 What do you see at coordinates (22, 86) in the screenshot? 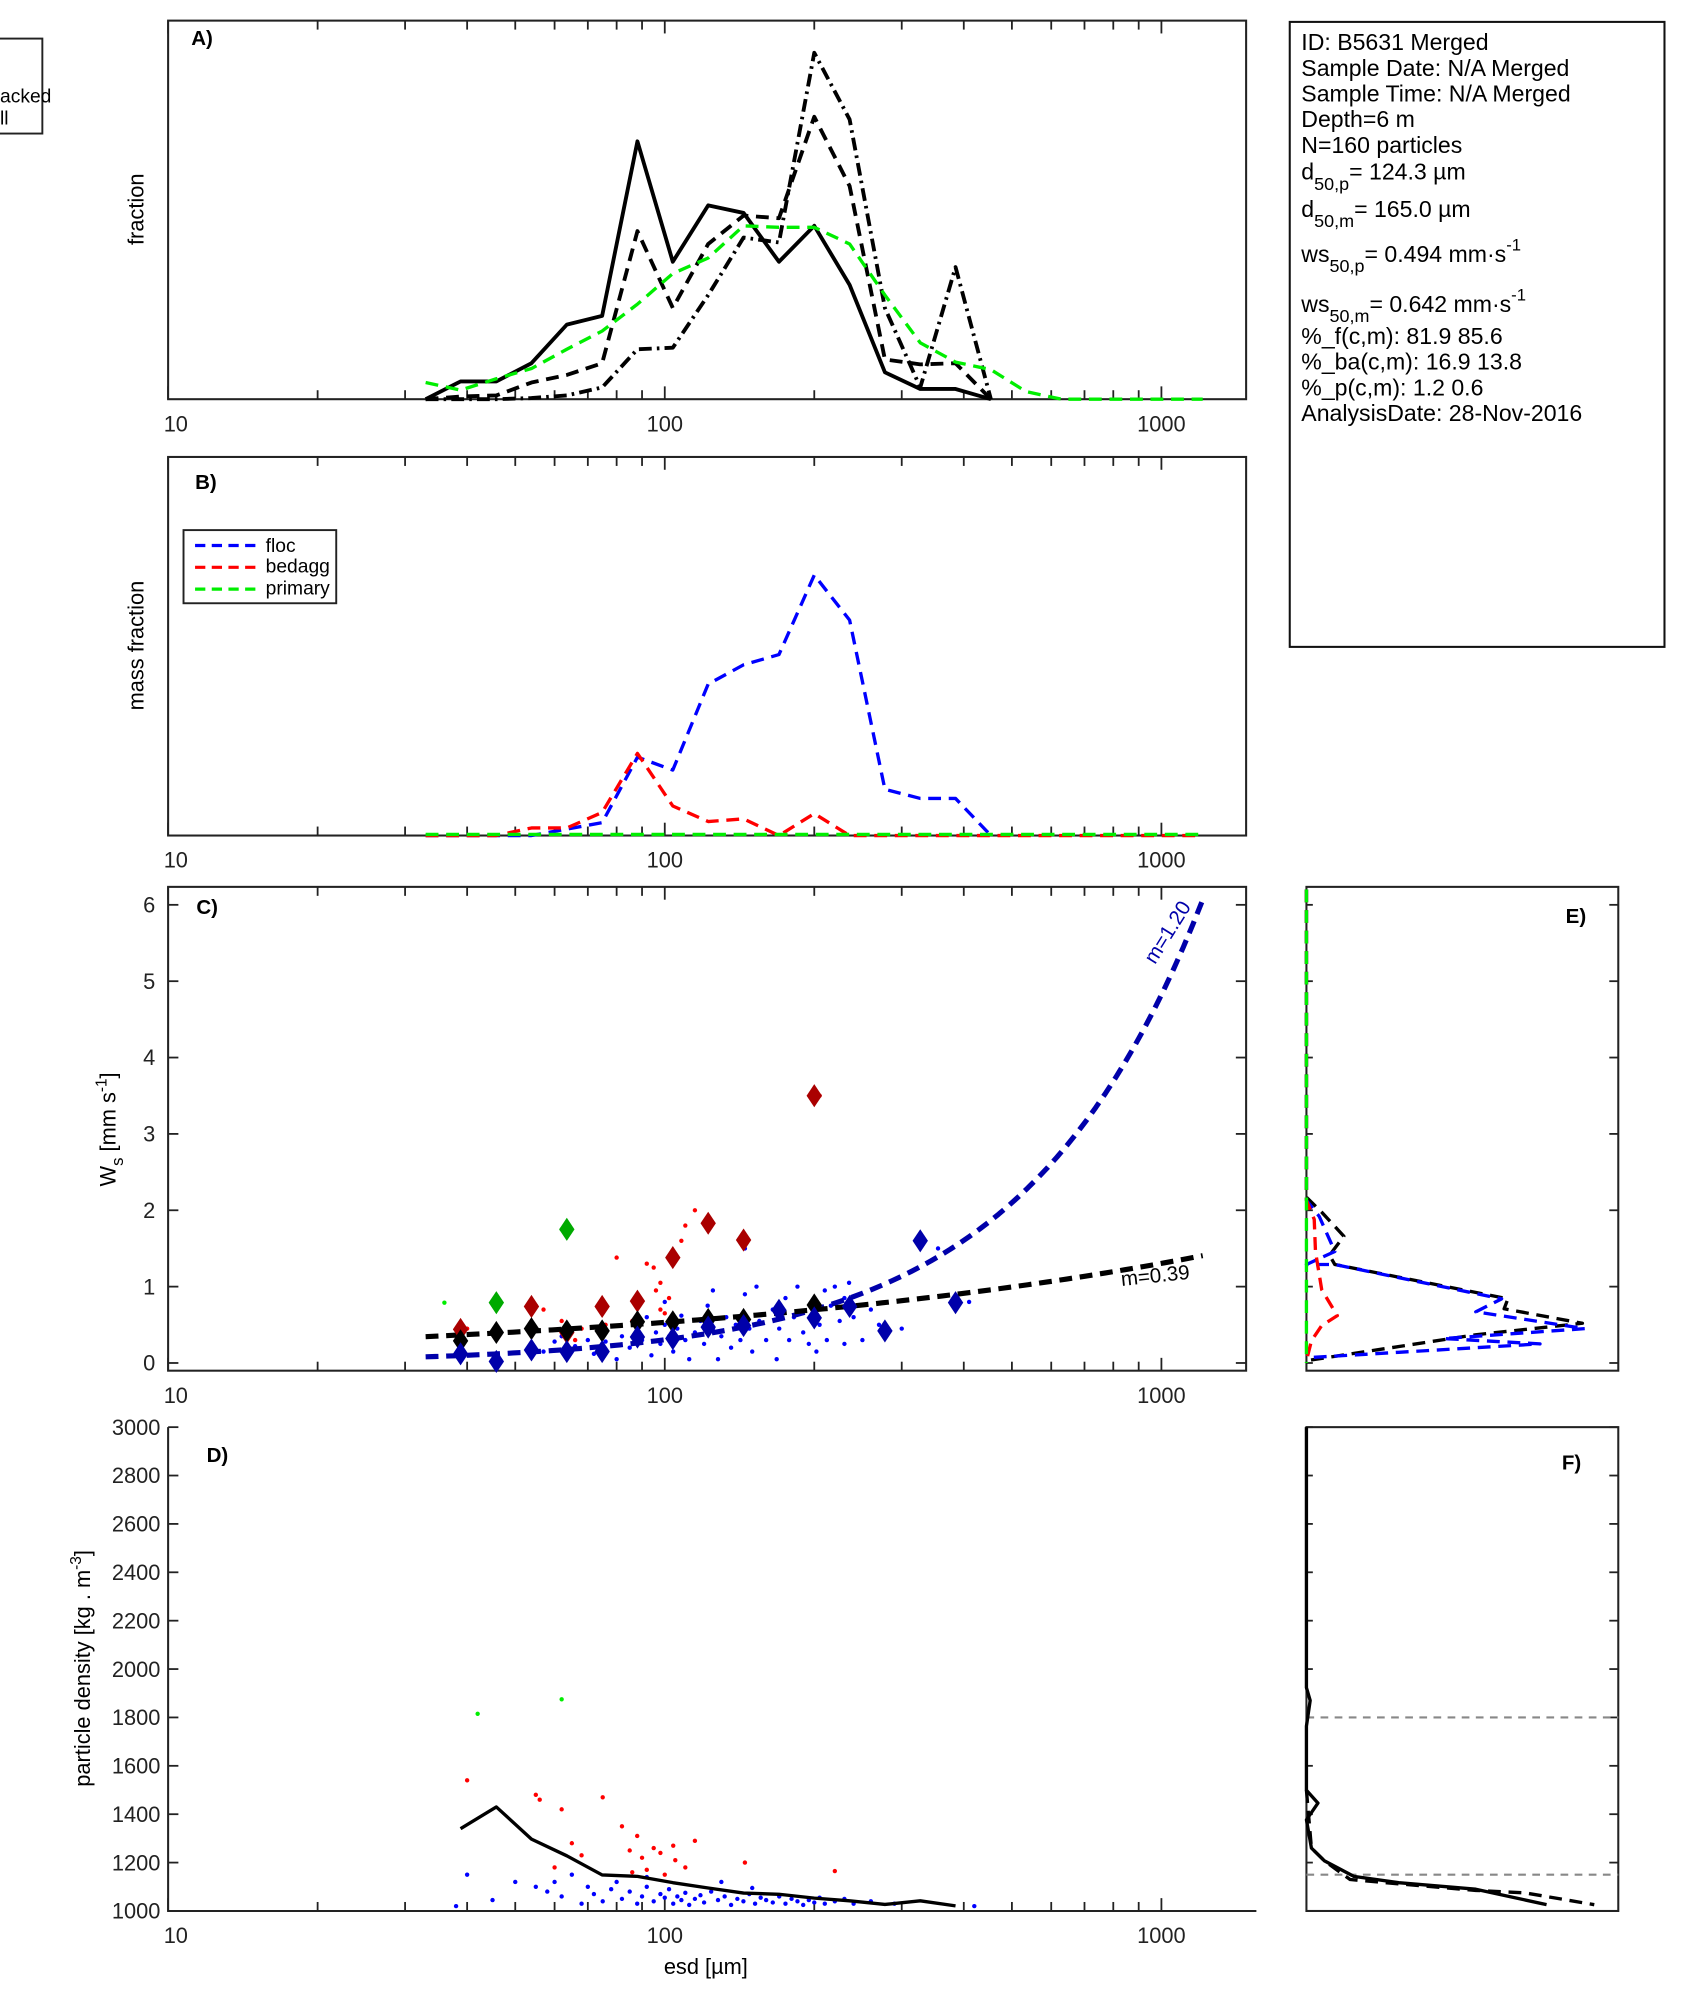
I see `partial-legend-box` at bounding box center [22, 86].